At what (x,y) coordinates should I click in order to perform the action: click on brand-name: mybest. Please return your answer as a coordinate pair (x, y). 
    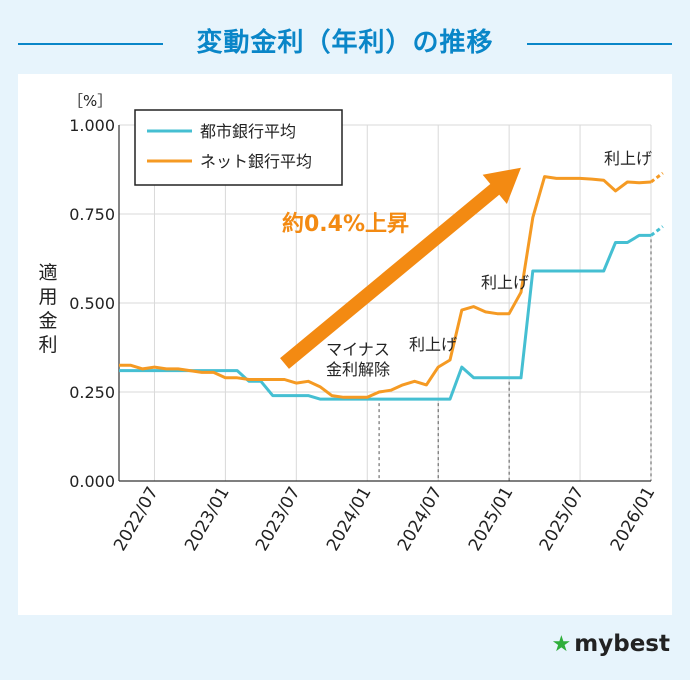
    Looking at the image, I should click on (622, 644).